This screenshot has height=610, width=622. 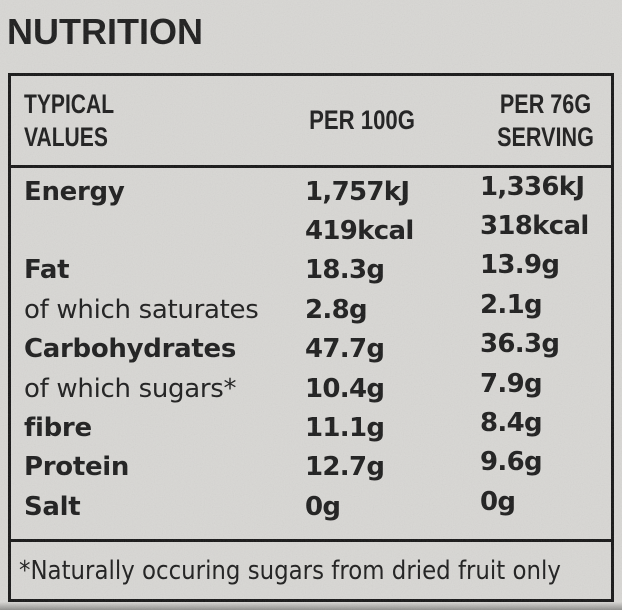 I want to click on photo-bottom-shadow, so click(x=311, y=606).